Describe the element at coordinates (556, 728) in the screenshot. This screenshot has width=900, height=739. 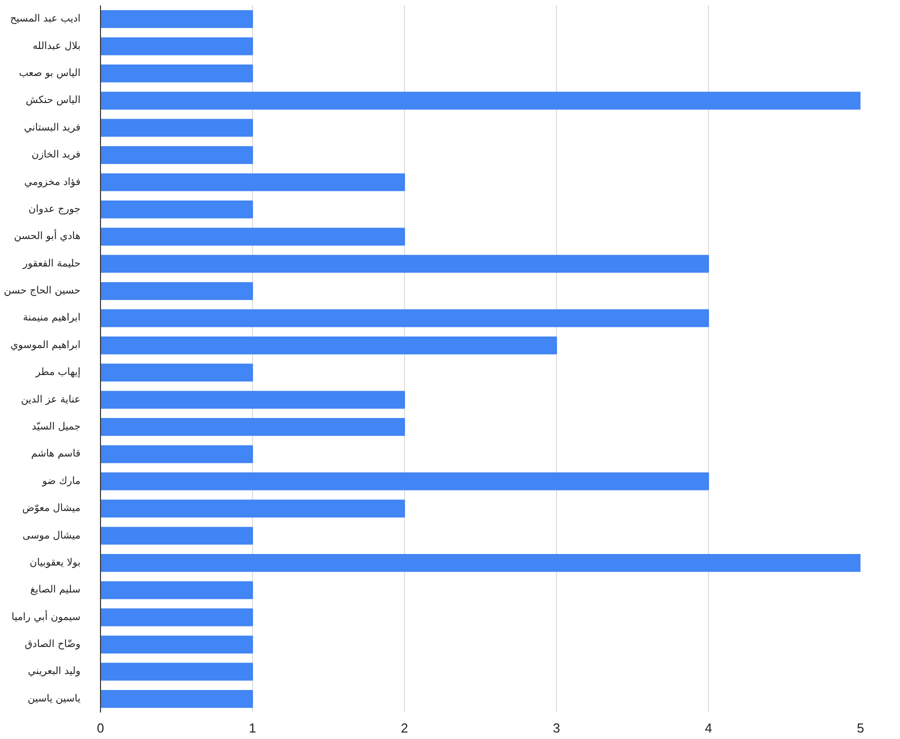
I see `x-tick-label: 3` at that location.